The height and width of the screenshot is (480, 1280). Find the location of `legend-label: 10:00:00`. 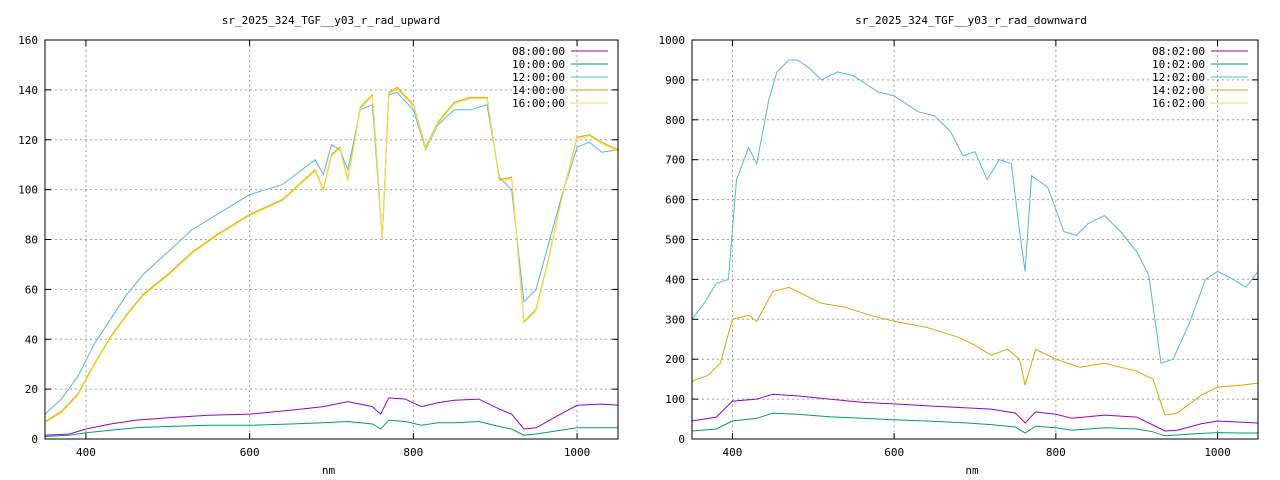

legend-label: 10:00:00 is located at coordinates (538, 64).